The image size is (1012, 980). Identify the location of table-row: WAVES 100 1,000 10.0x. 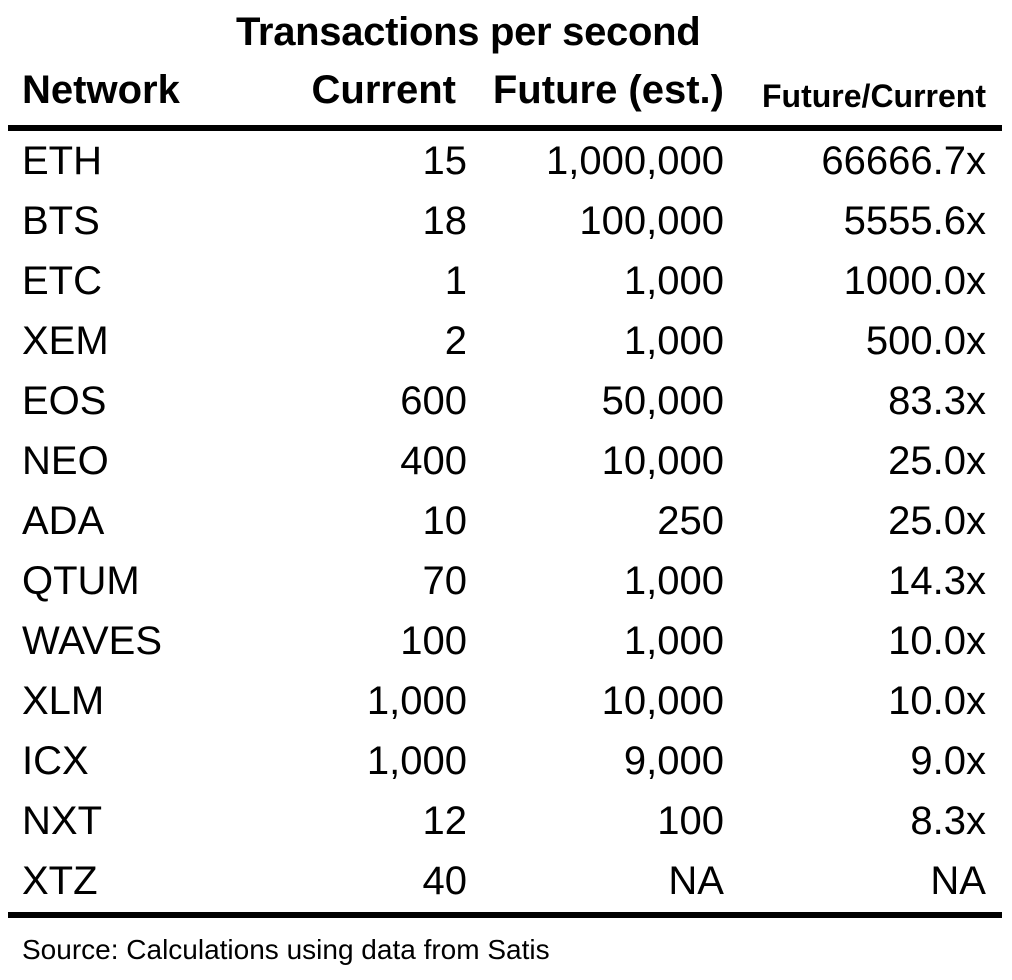
(506, 641).